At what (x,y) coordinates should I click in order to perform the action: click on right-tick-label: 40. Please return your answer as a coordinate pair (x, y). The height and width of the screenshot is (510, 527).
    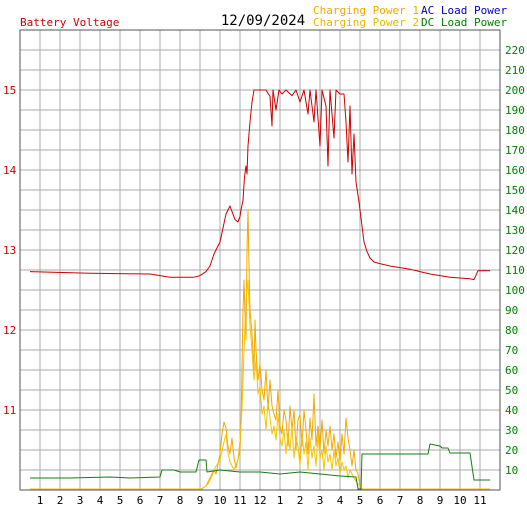
    Looking at the image, I should click on (511, 410).